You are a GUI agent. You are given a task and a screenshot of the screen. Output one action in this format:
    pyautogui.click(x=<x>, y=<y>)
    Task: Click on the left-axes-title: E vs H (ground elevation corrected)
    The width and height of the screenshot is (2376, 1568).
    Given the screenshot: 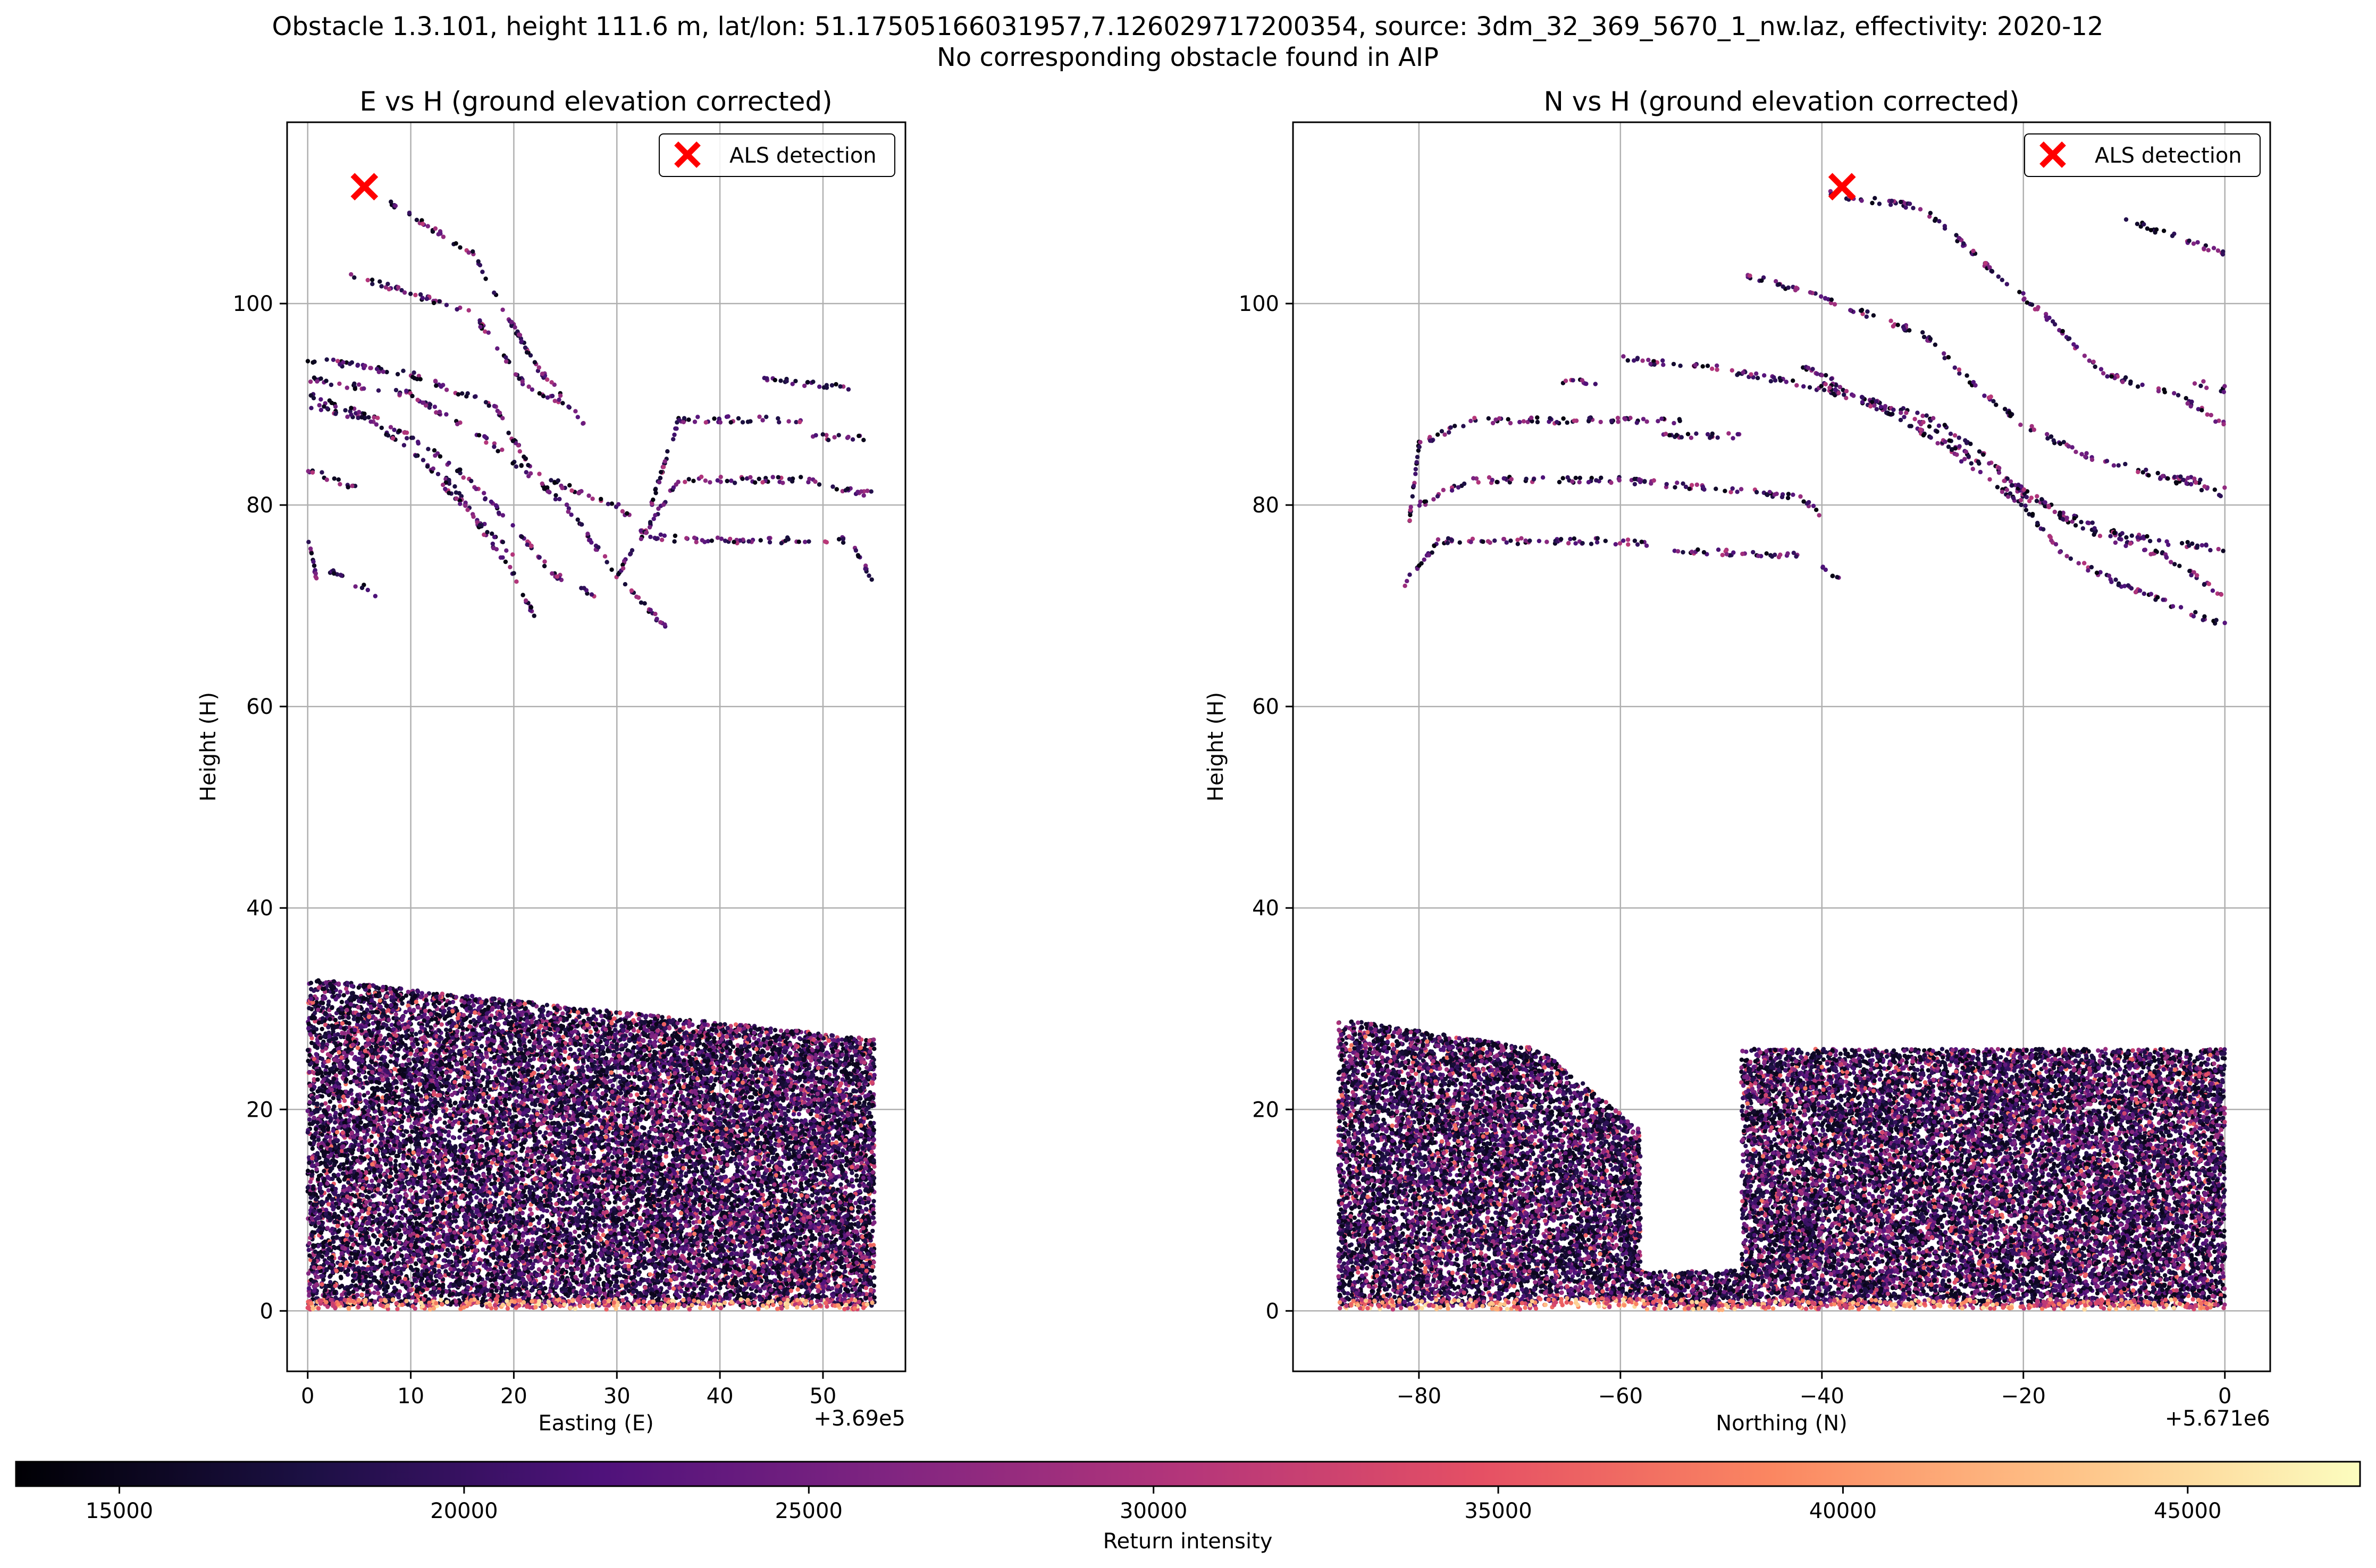 What is the action you would take?
    pyautogui.click(x=595, y=101)
    